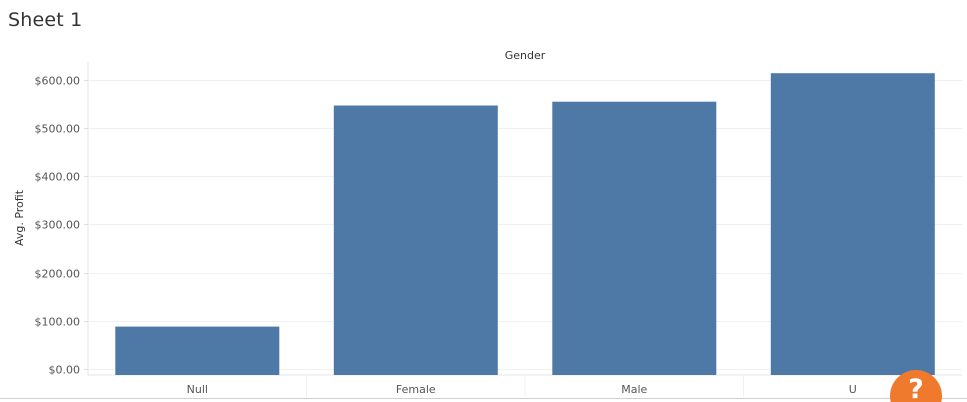 This screenshot has width=967, height=402. Describe the element at coordinates (852, 224) in the screenshot. I see `bar-u` at that location.